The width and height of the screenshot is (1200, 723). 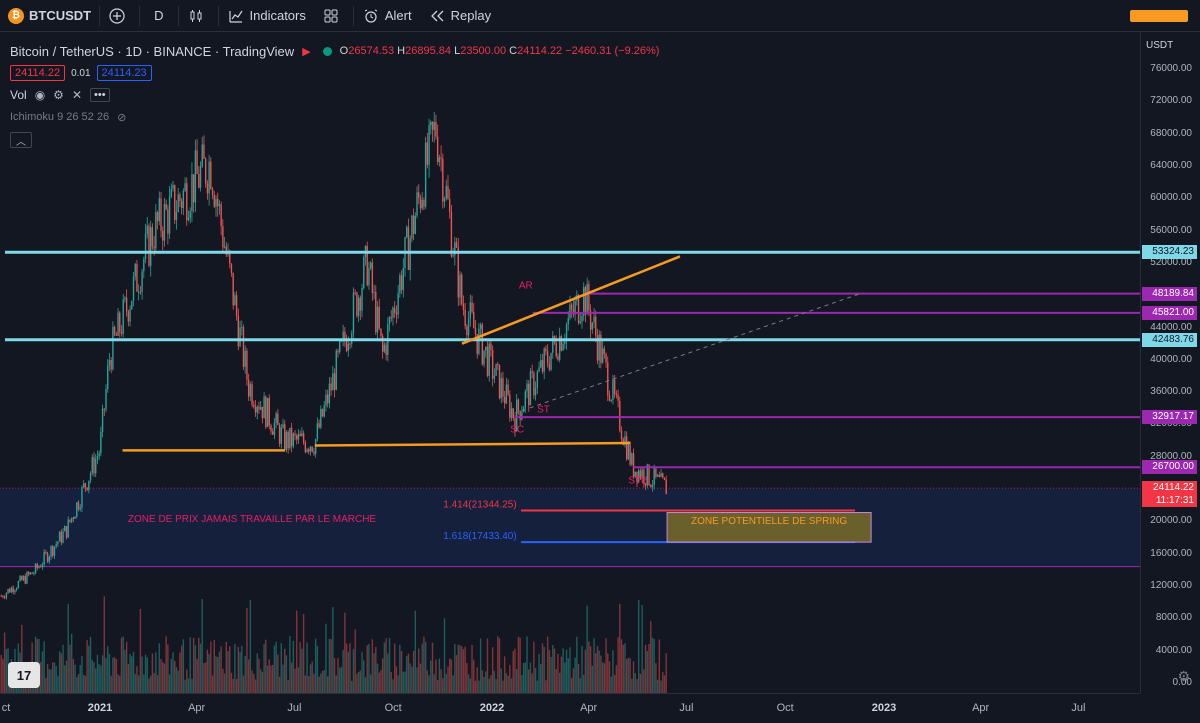 I want to click on tradingview-logo-icon: 17, so click(x=24, y=675).